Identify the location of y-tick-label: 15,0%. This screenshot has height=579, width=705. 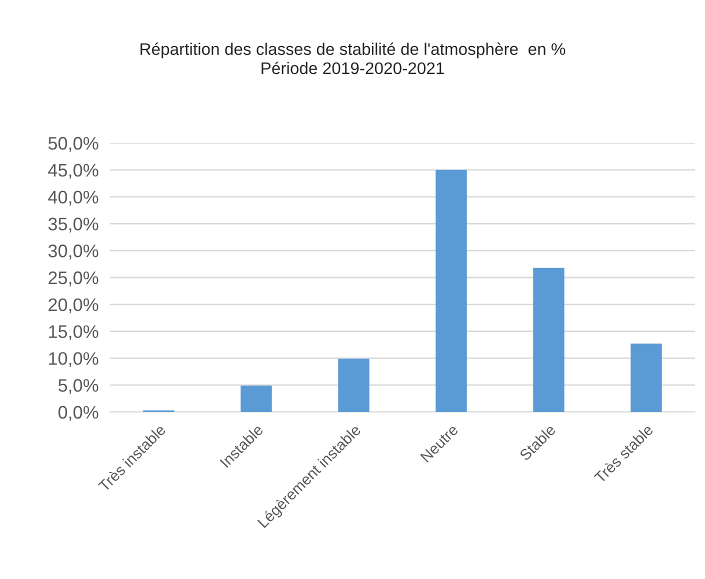
(73, 332).